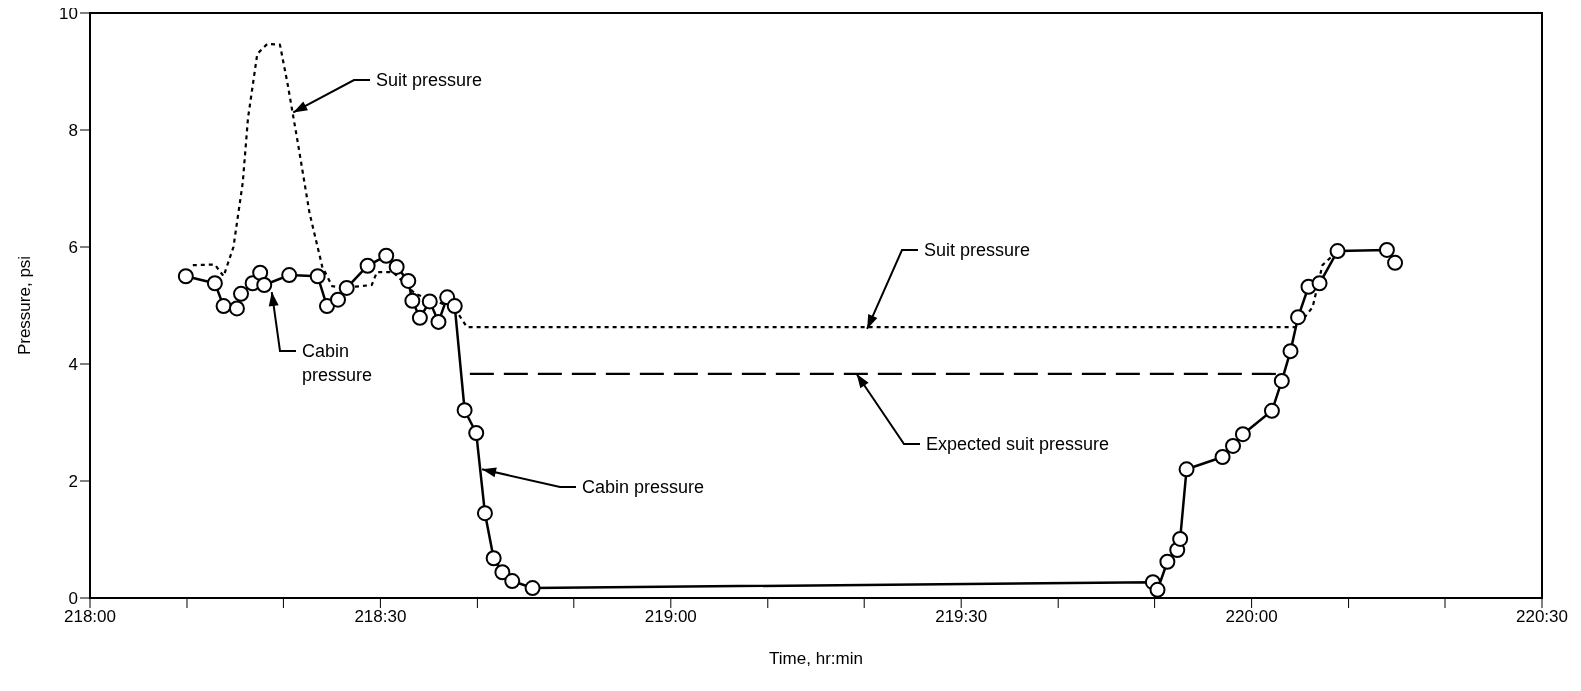 This screenshot has height=691, width=1581. I want to click on y-tick-label: 8, so click(73, 131).